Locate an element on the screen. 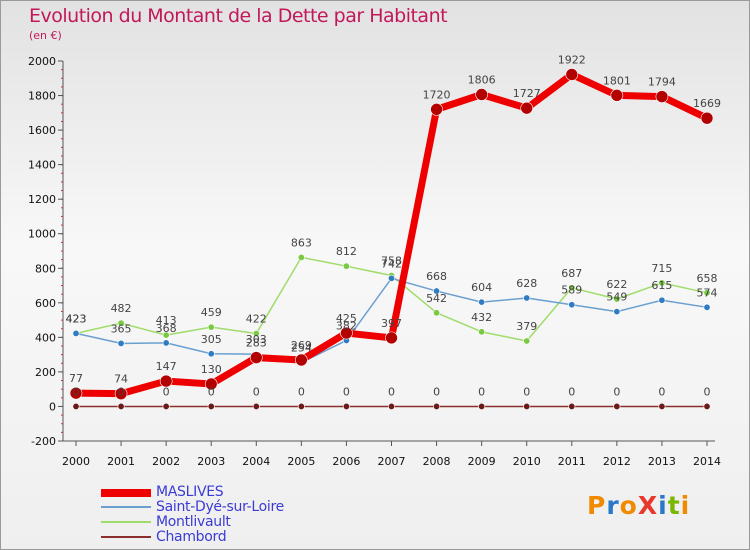 The width and height of the screenshot is (750, 550). data-label-saint-dye: 549 is located at coordinates (616, 297).